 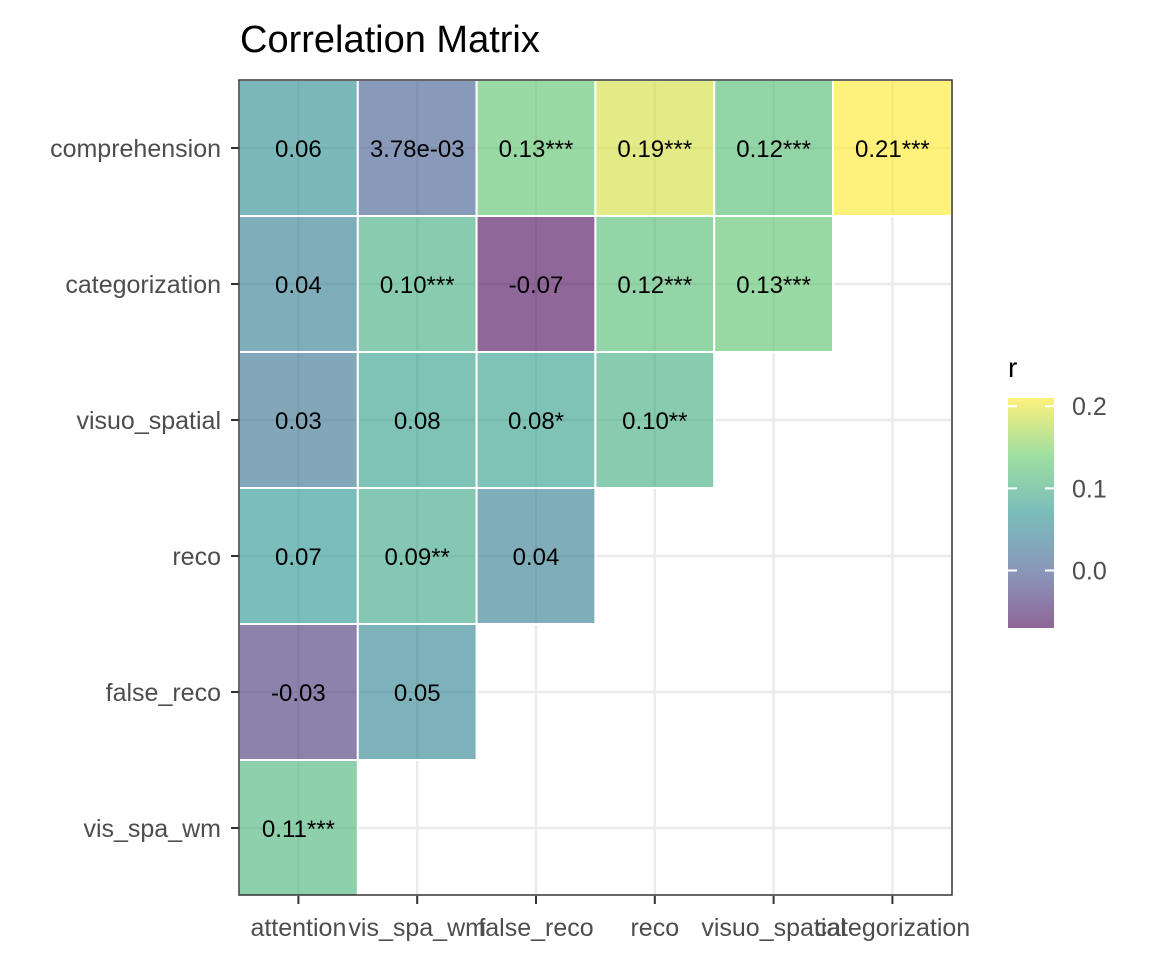 I want to click on cell-value-label: 0.08, so click(x=417, y=421).